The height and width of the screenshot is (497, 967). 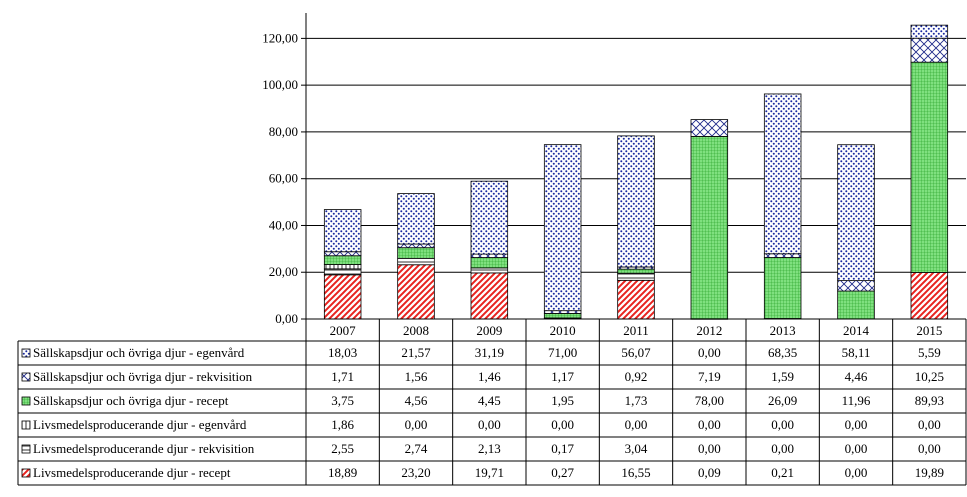 I want to click on table-cell: 3,75, so click(x=342, y=400).